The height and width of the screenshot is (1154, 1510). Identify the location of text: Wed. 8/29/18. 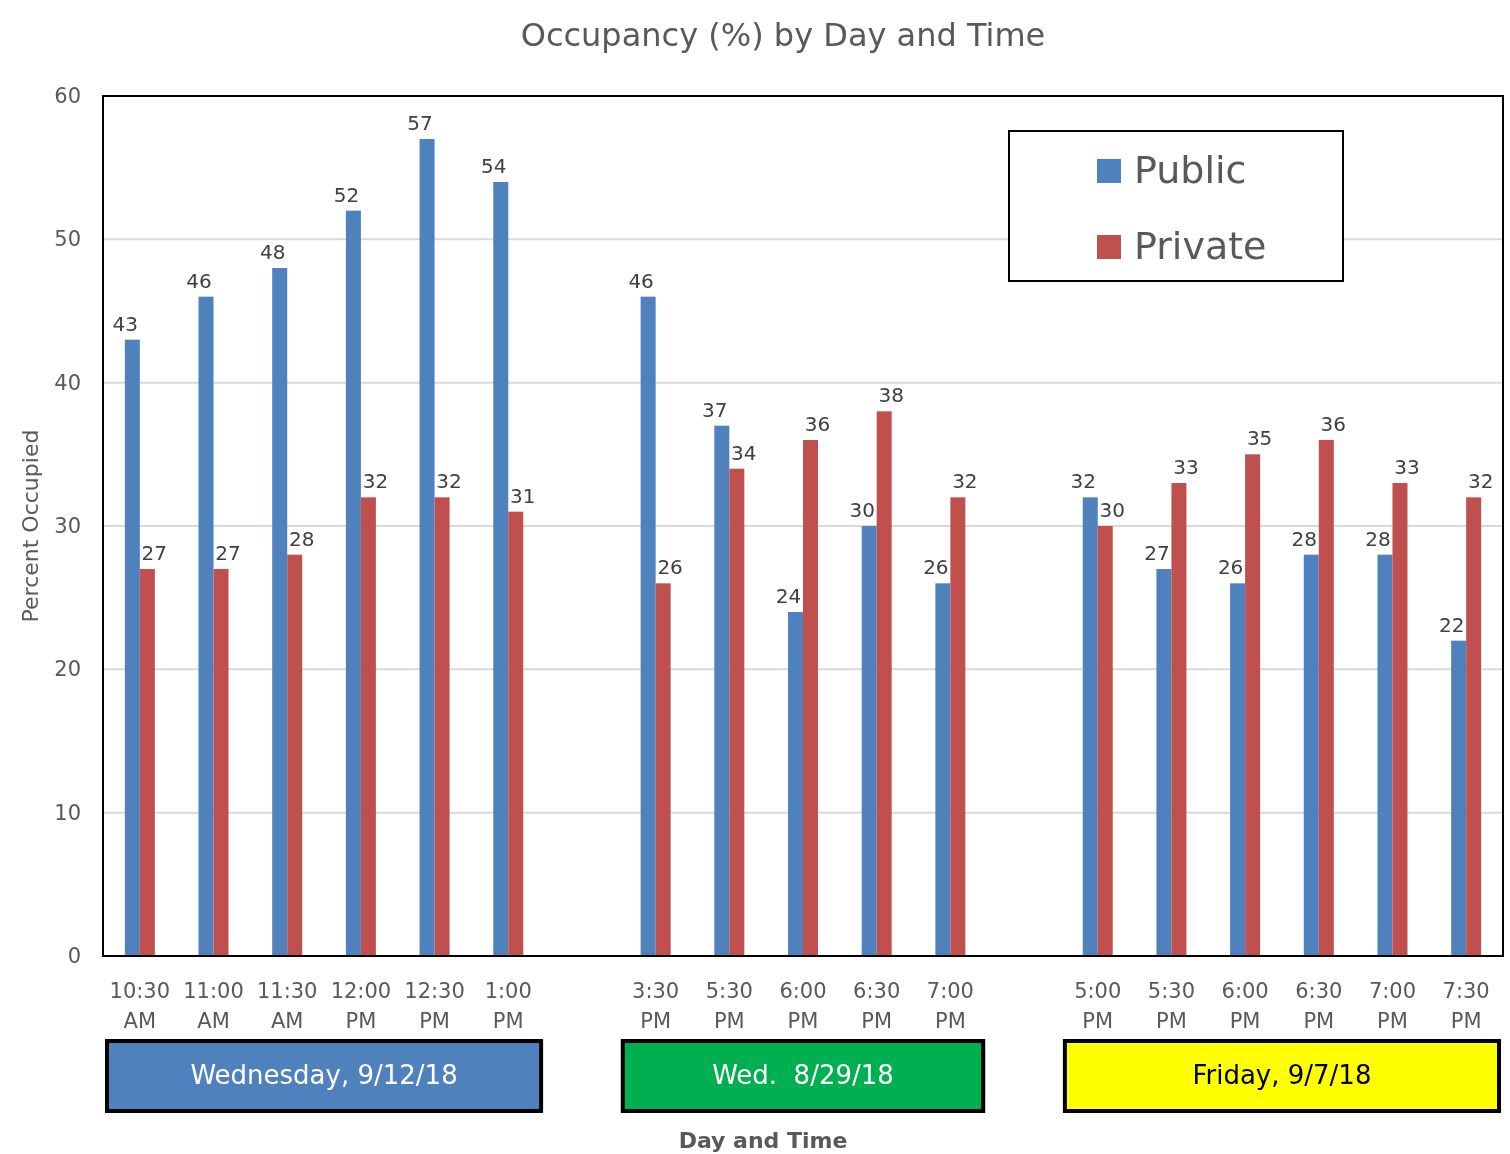
(803, 1075).